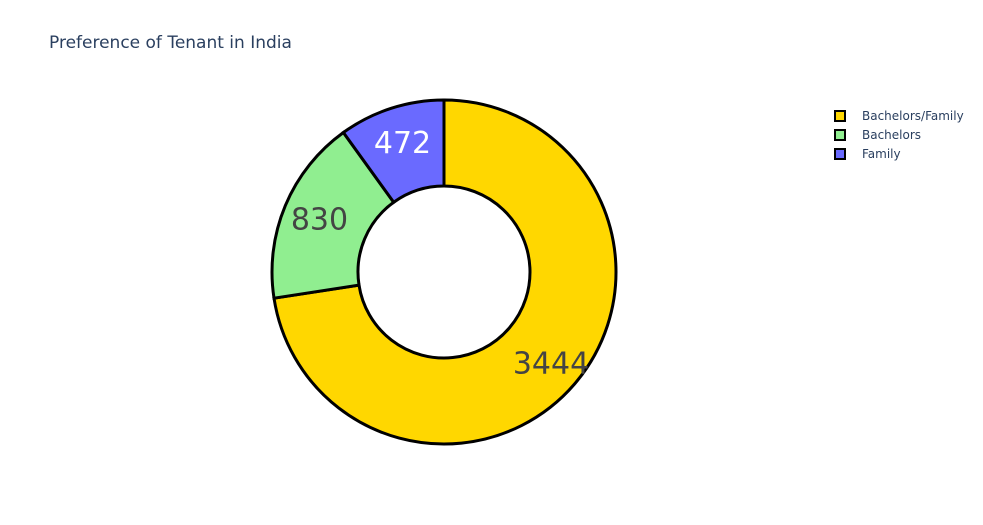 The width and height of the screenshot is (983, 525). I want to click on slice-value-label: 830, so click(319, 219).